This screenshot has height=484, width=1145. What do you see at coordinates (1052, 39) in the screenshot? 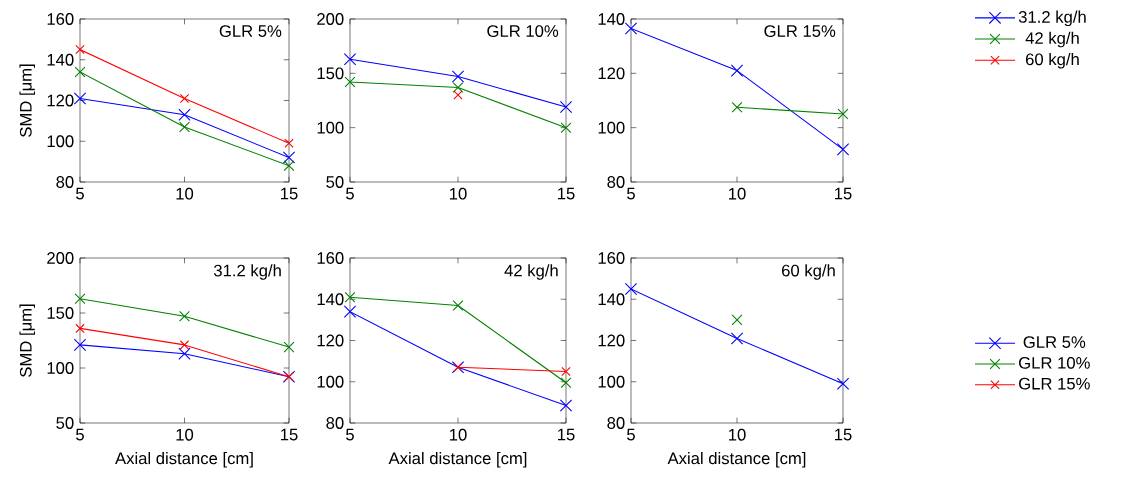
I see `legend-label: 42 kg/h` at bounding box center [1052, 39].